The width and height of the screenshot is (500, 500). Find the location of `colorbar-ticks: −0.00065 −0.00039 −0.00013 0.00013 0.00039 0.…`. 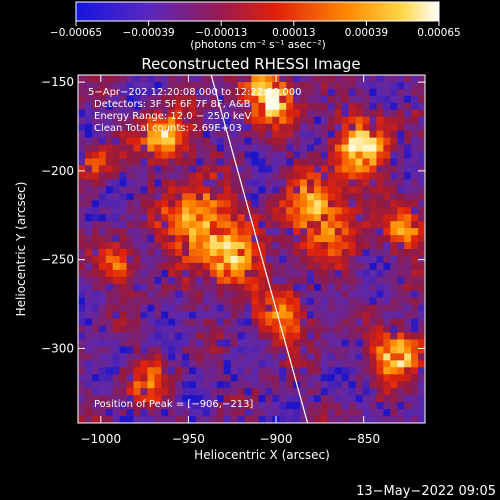

colorbar-ticks: −0.00065 −0.00039 −0.00013 0.00013 0.00039 0.… is located at coordinates (255, 30).